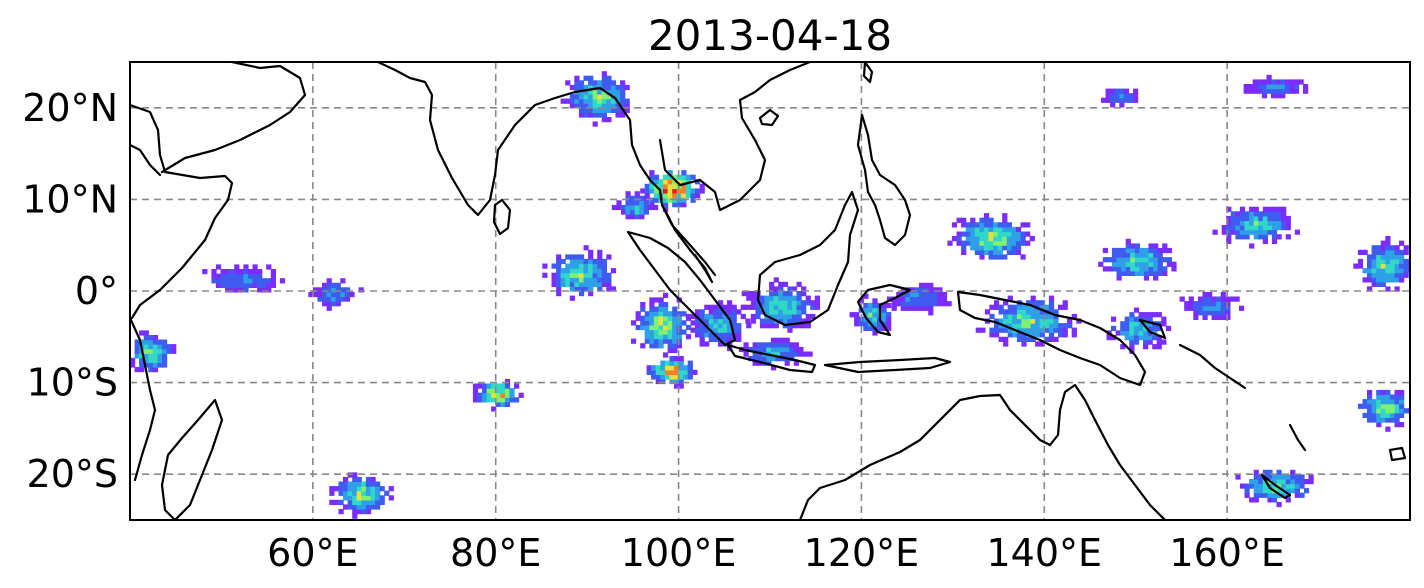  I want to click on precip-cluster-indian-ocean-equator-mid, so click(336, 294).